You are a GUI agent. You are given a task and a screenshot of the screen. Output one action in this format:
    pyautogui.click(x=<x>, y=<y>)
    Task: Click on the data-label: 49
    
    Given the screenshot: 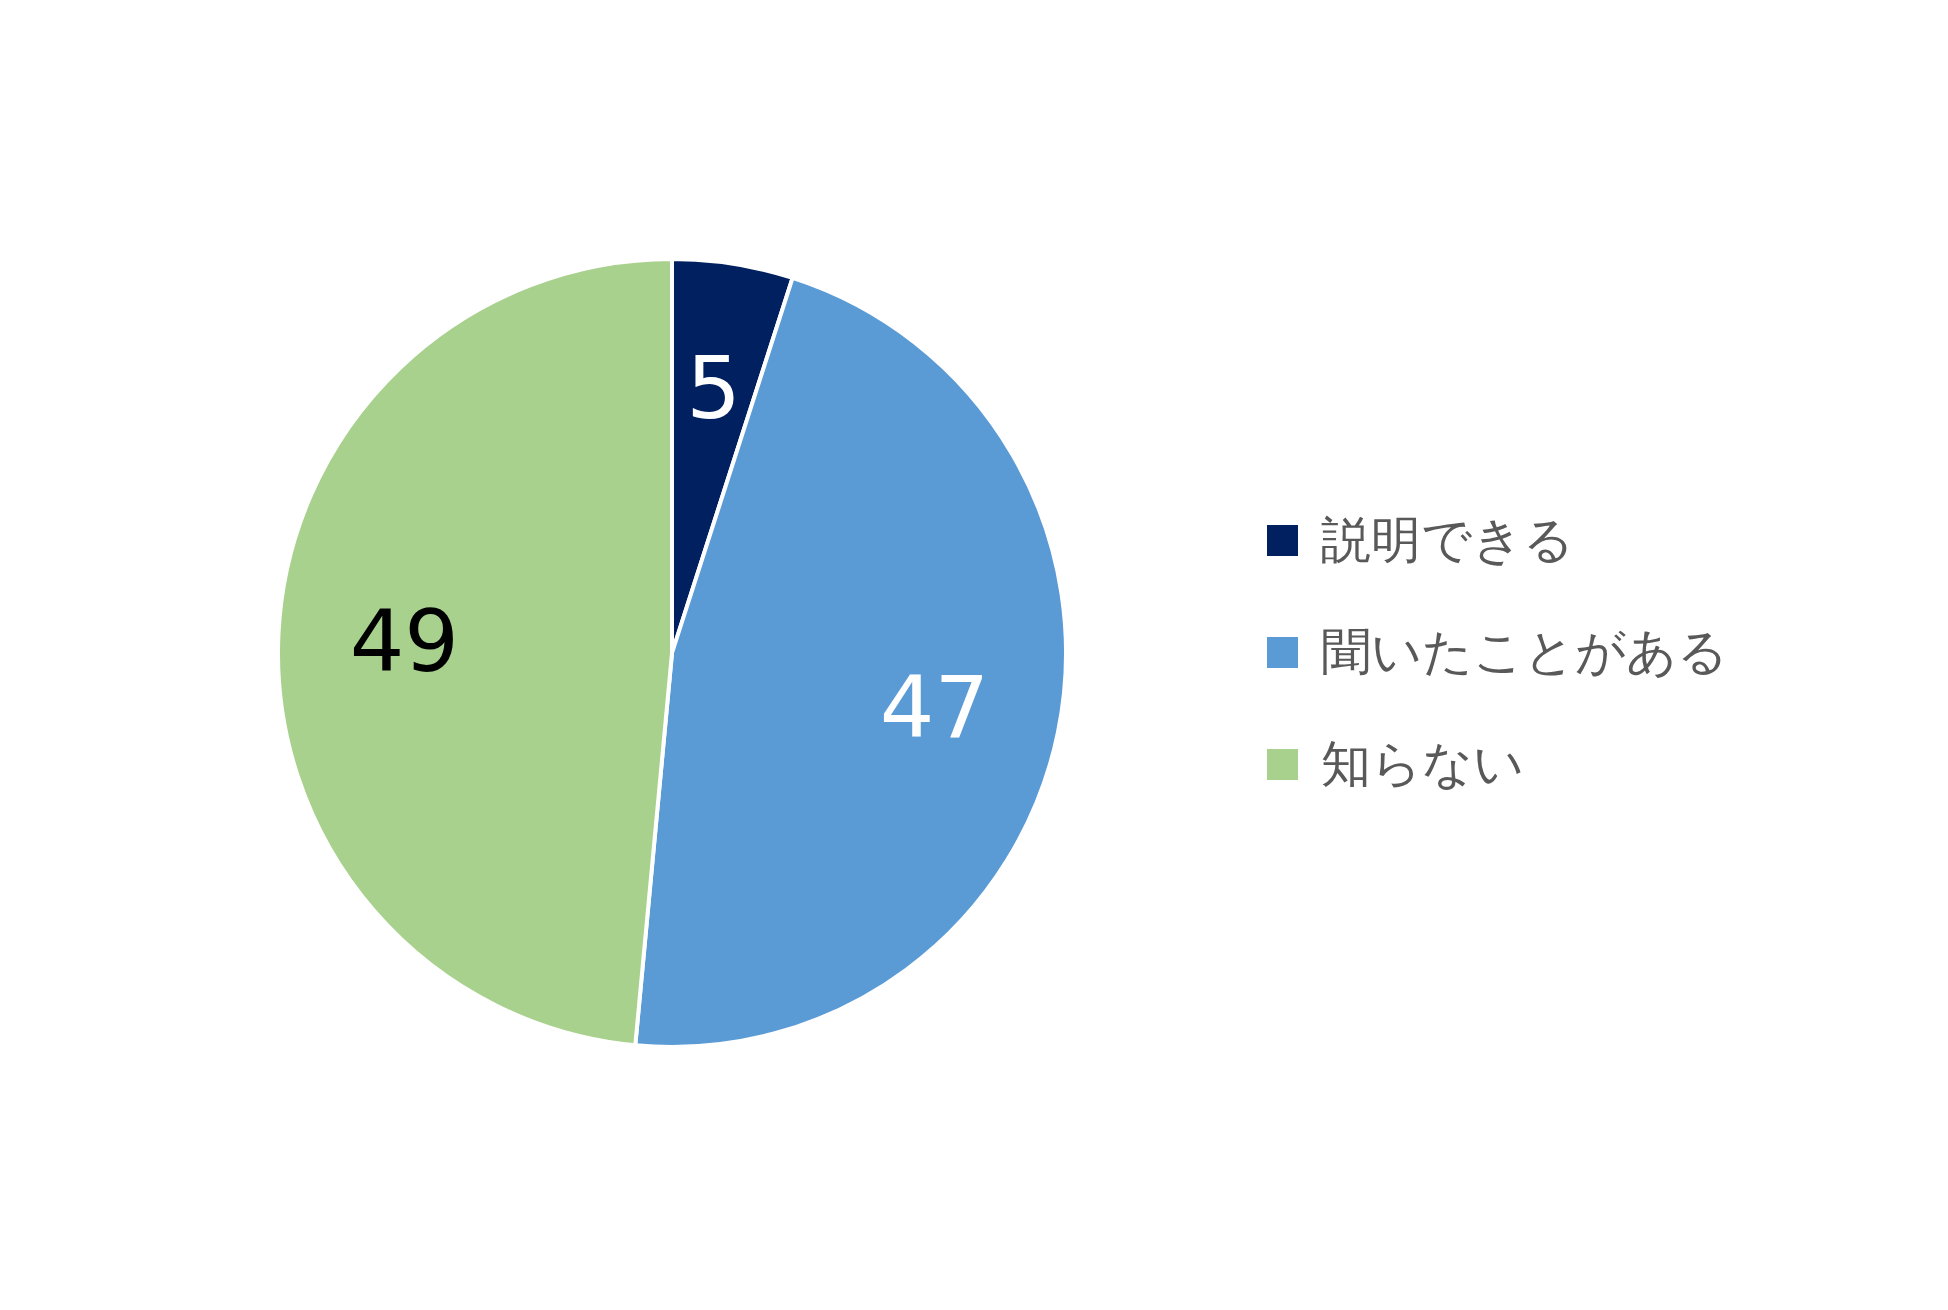 What is the action you would take?
    pyautogui.click(x=404, y=640)
    